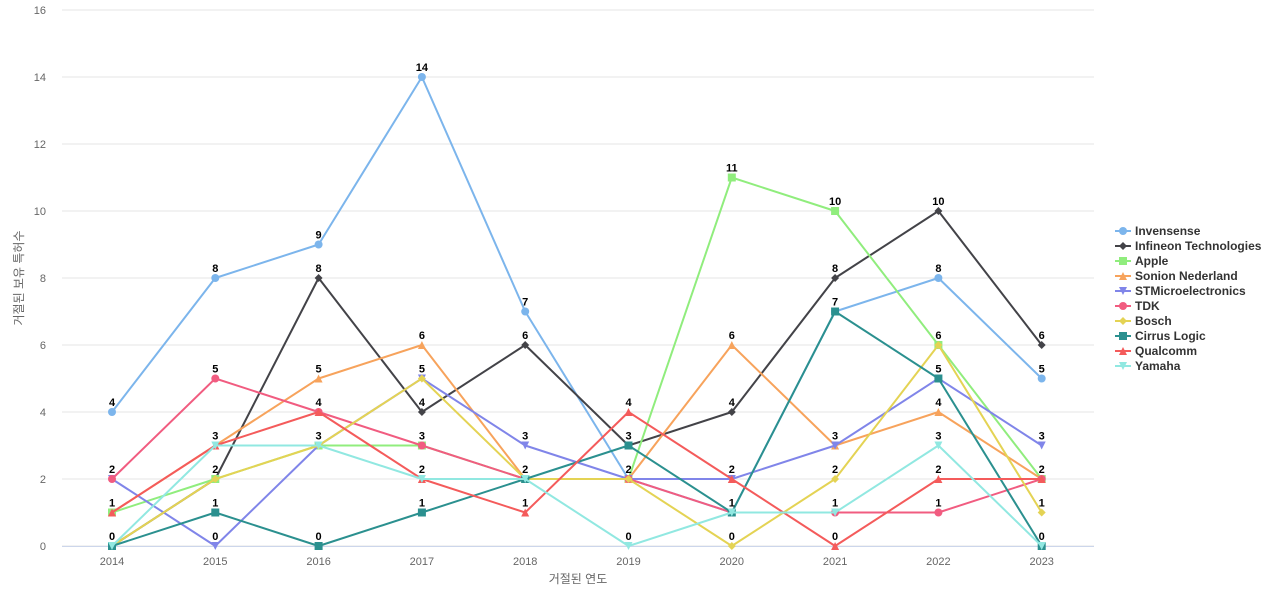 The height and width of the screenshot is (600, 1280). I want to click on y-tick-label: 8, so click(43, 279).